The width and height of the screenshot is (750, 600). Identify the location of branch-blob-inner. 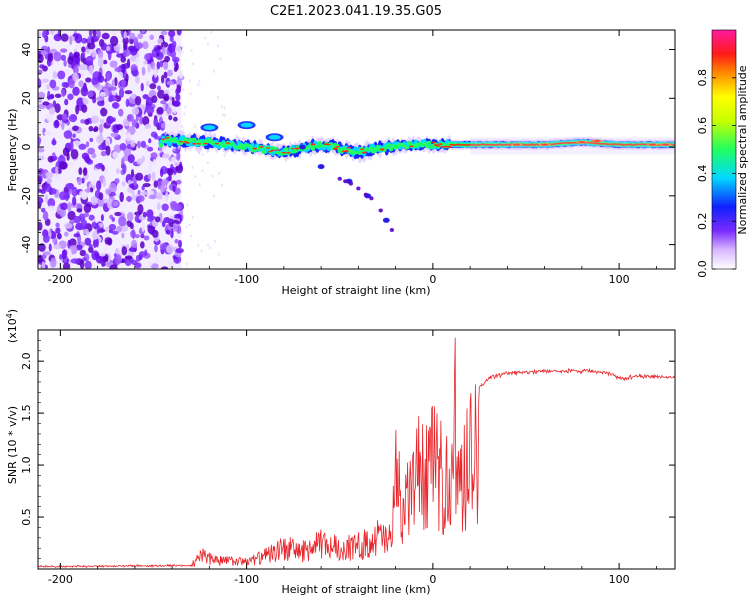
(386, 220).